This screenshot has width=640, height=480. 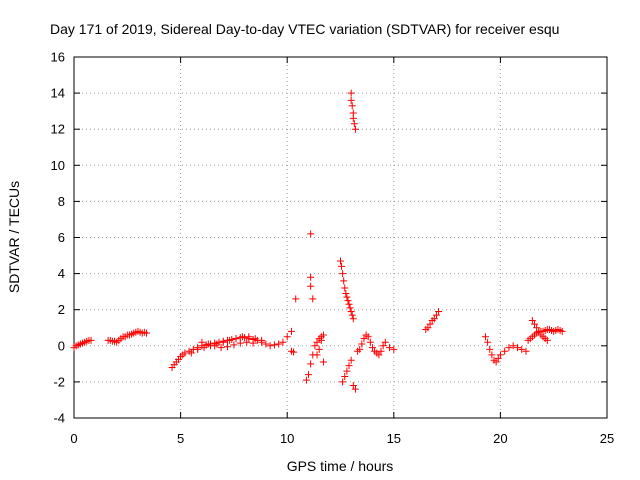 What do you see at coordinates (349, 374) in the screenshot?
I see `series-arc-12.6` at bounding box center [349, 374].